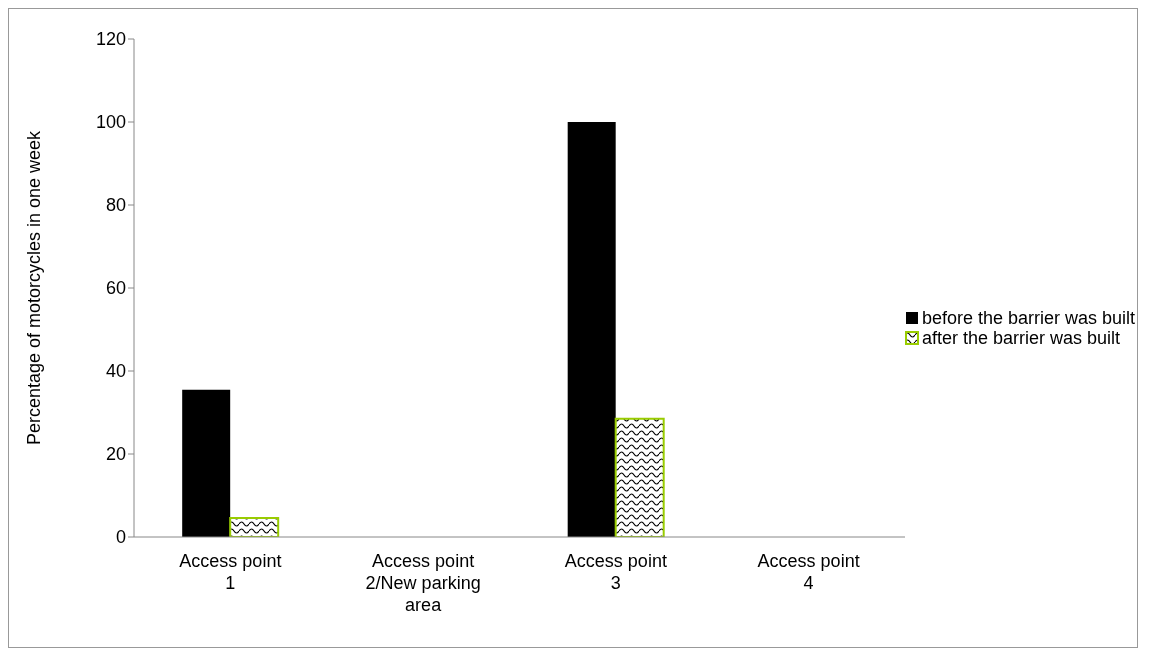 This screenshot has width=1150, height=655. What do you see at coordinates (115, 454) in the screenshot?
I see `y-tick-label: 20` at bounding box center [115, 454].